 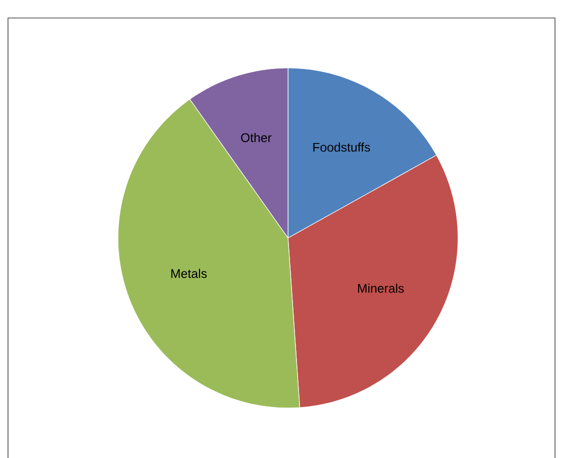 What do you see at coordinates (381, 288) in the screenshot?
I see `slice-label: Minerals` at bounding box center [381, 288].